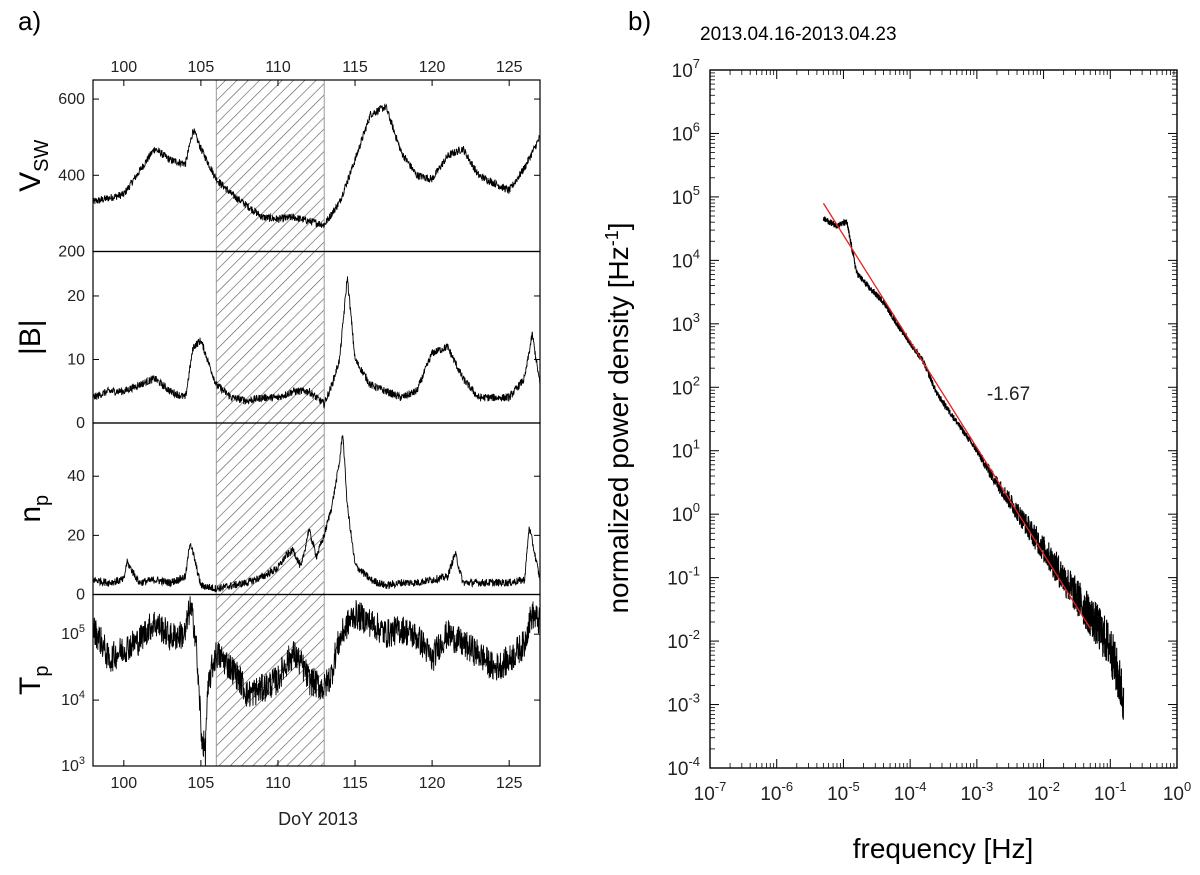 The height and width of the screenshot is (875, 1200). What do you see at coordinates (30, 514) in the screenshot?
I see `ylabel-base: n` at bounding box center [30, 514].